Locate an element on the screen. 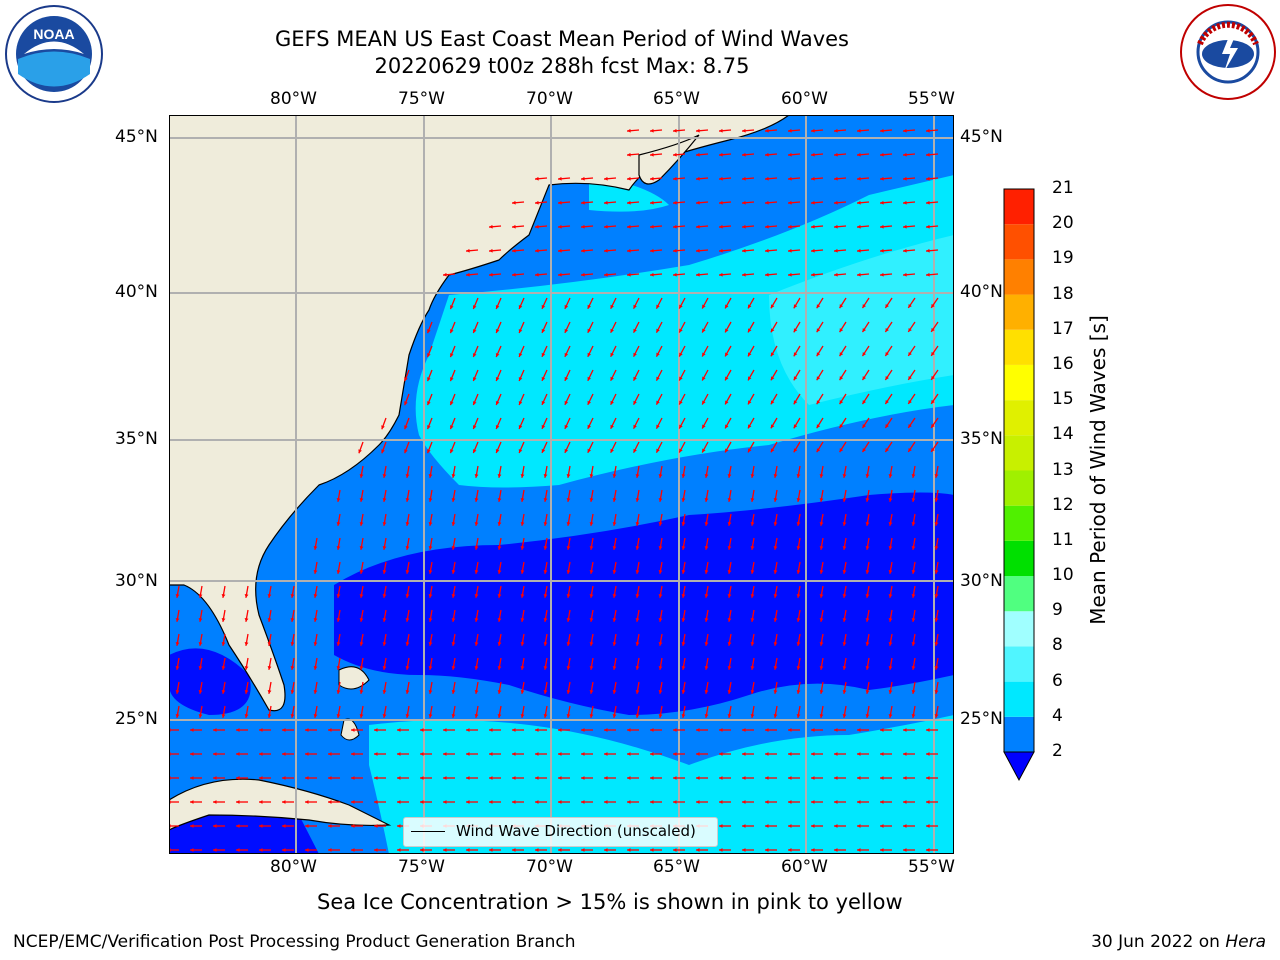  lat-label-right-3: 35°N is located at coordinates (981, 439).